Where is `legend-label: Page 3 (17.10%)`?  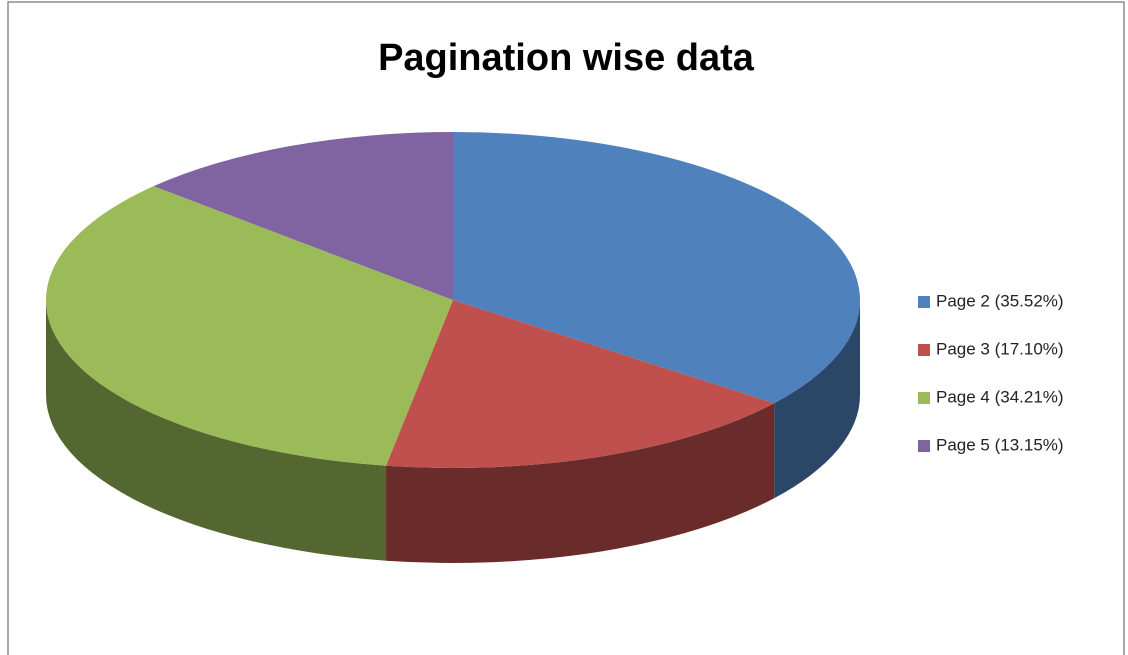 legend-label: Page 3 (17.10%) is located at coordinates (1000, 348).